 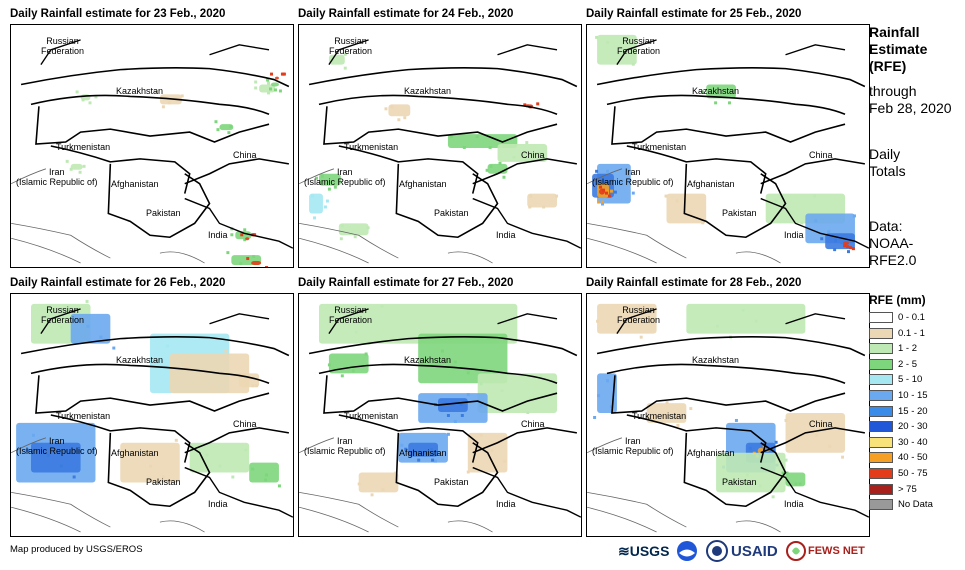 What do you see at coordinates (717, 551) in the screenshot?
I see `seal-logo` at bounding box center [717, 551].